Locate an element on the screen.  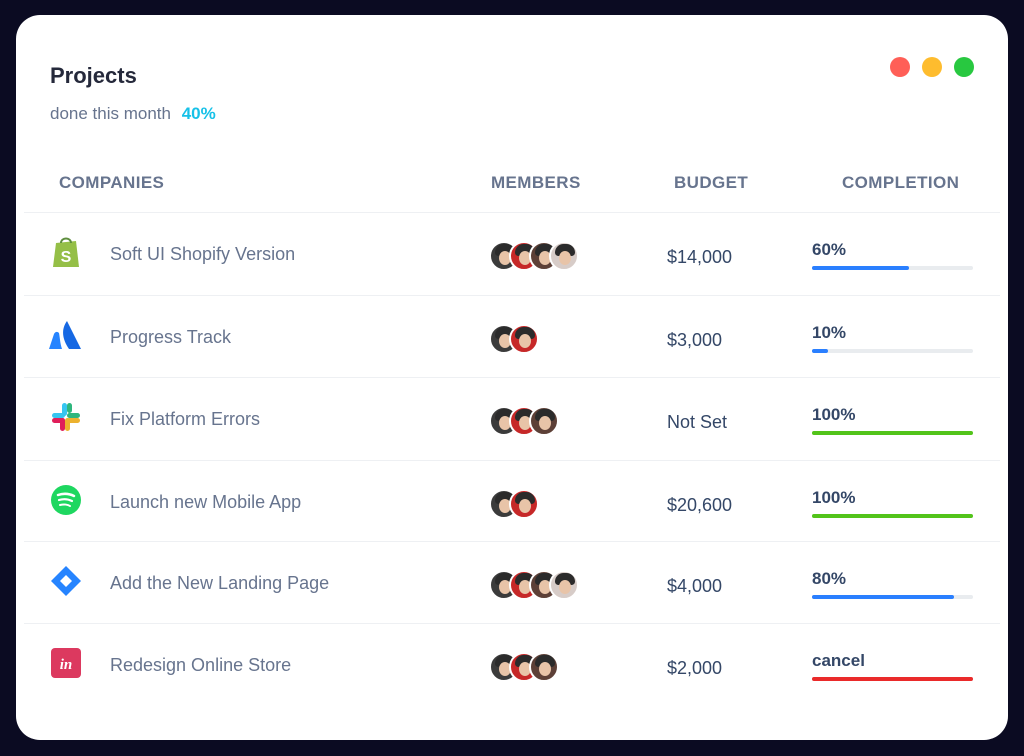
completion-label: 80% is located at coordinates (829, 578).